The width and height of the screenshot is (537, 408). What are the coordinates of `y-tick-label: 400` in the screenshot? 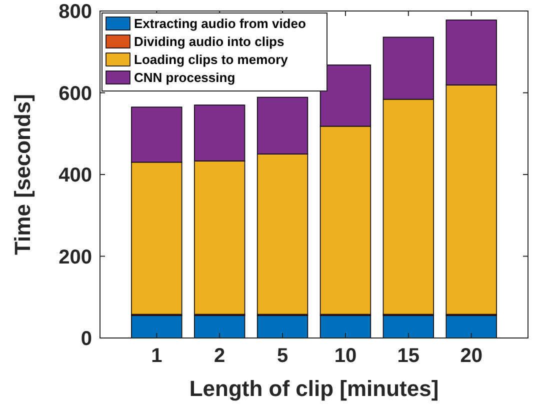 It's located at (75, 175).